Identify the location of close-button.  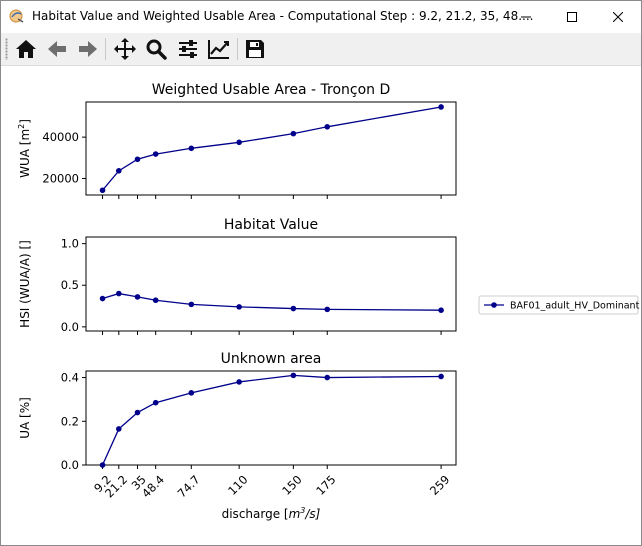
(618, 16).